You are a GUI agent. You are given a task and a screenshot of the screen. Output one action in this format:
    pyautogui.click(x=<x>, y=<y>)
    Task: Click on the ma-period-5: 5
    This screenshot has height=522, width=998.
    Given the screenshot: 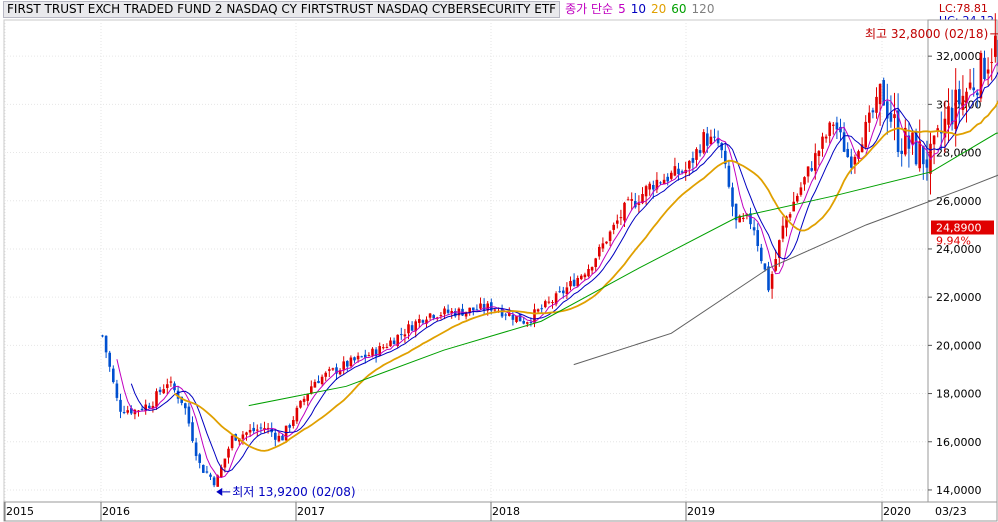 What is the action you would take?
    pyautogui.click(x=622, y=8)
    